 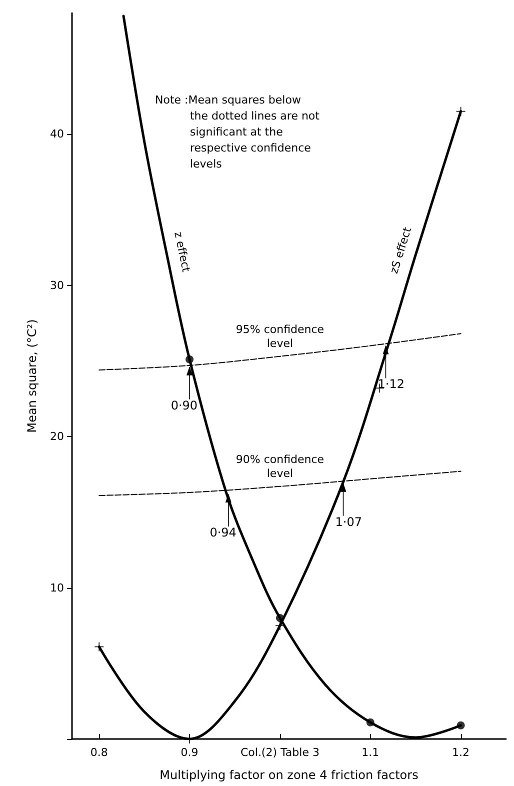 I want to click on series-label: 90% confidence level, so click(x=280, y=466).